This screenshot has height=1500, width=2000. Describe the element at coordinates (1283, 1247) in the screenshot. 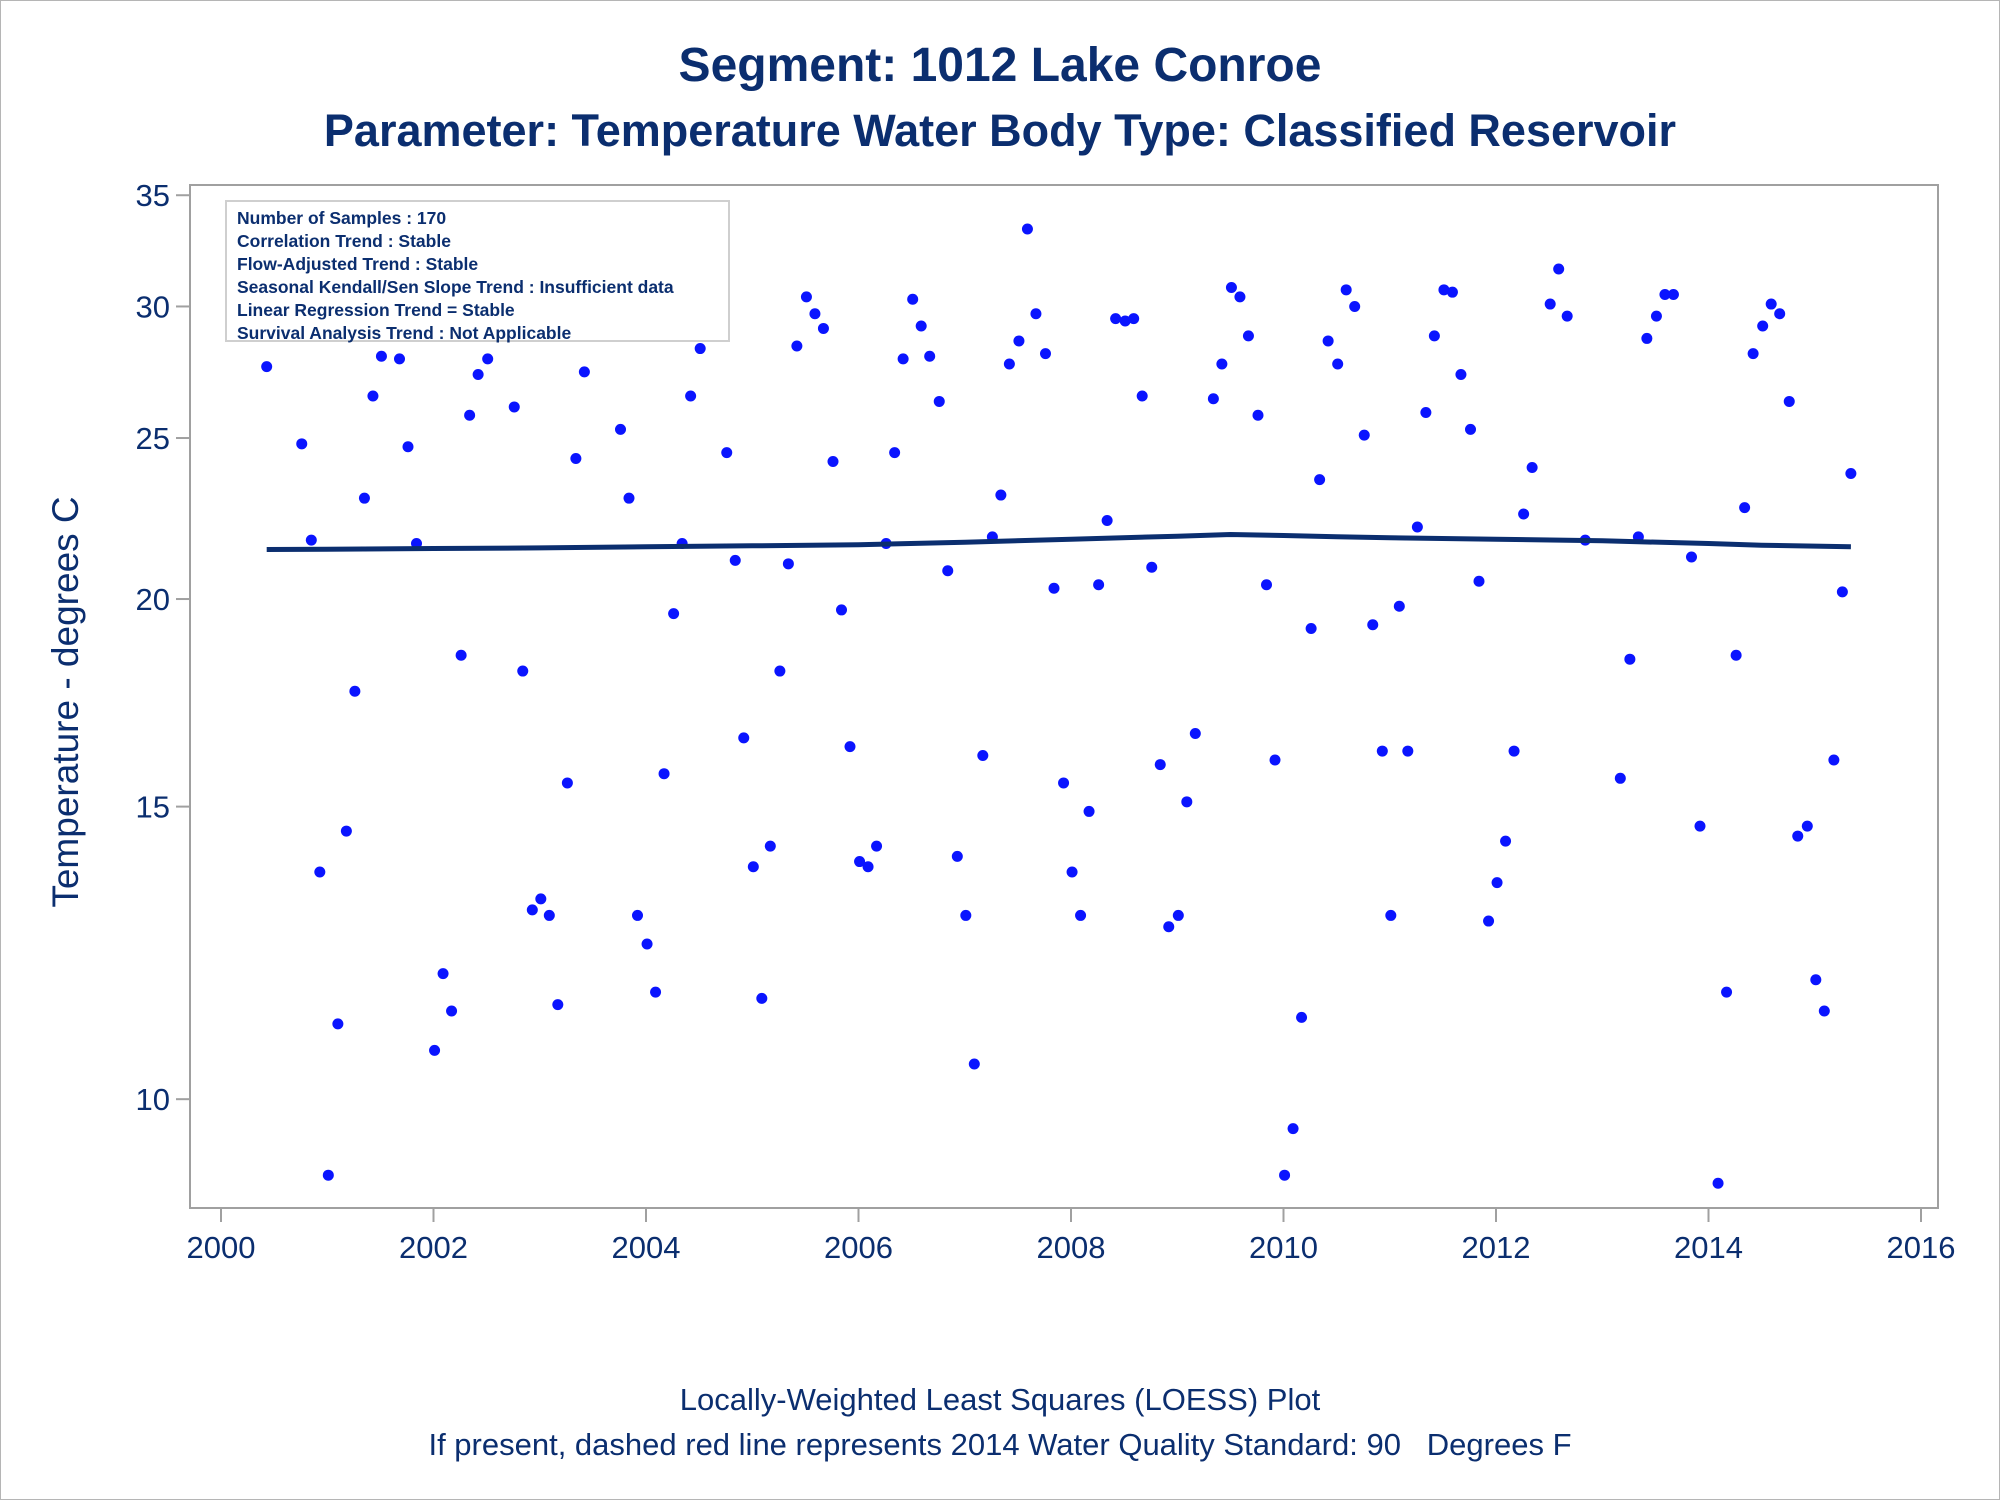

I see `x-tick-label: 2010` at that location.